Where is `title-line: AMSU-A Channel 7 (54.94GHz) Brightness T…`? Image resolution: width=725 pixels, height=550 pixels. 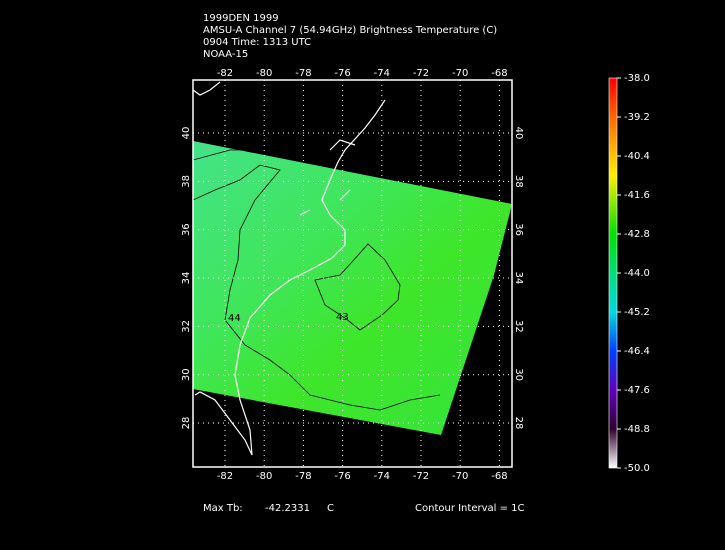 title-line: AMSU-A Channel 7 (54.94GHz) Brightness T… is located at coordinates (350, 30).